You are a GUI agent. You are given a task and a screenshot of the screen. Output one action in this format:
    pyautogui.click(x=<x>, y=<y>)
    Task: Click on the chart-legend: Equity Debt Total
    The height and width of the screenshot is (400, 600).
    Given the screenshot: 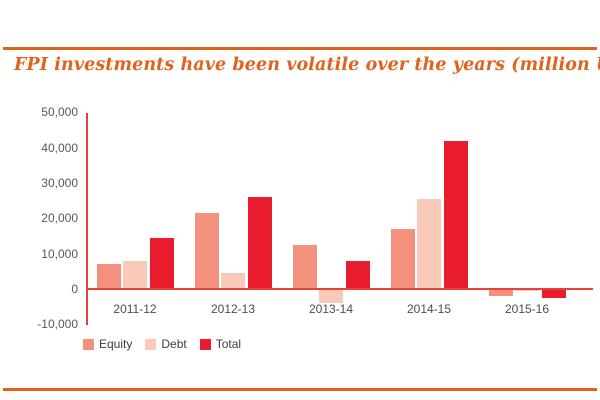 What is the action you would take?
    pyautogui.click(x=162, y=344)
    